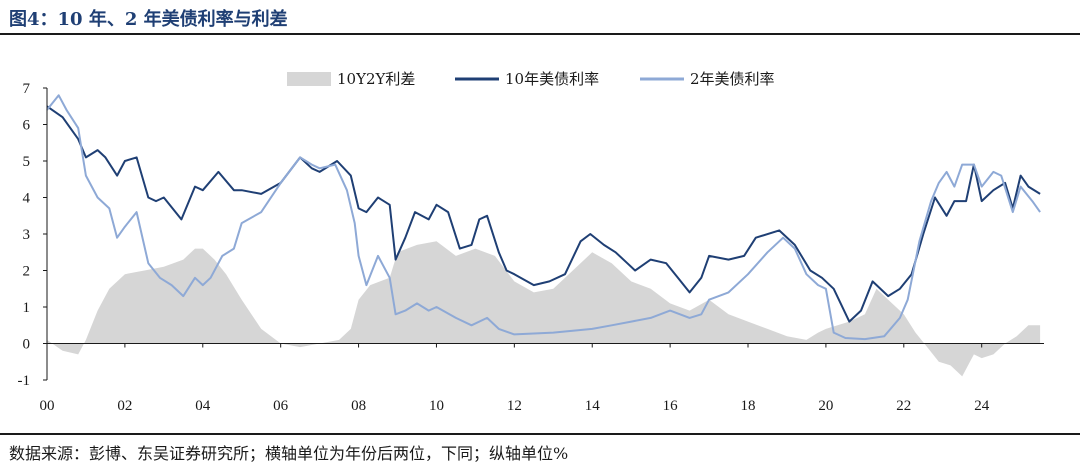  I want to click on x-tick-label: 20, so click(825, 406).